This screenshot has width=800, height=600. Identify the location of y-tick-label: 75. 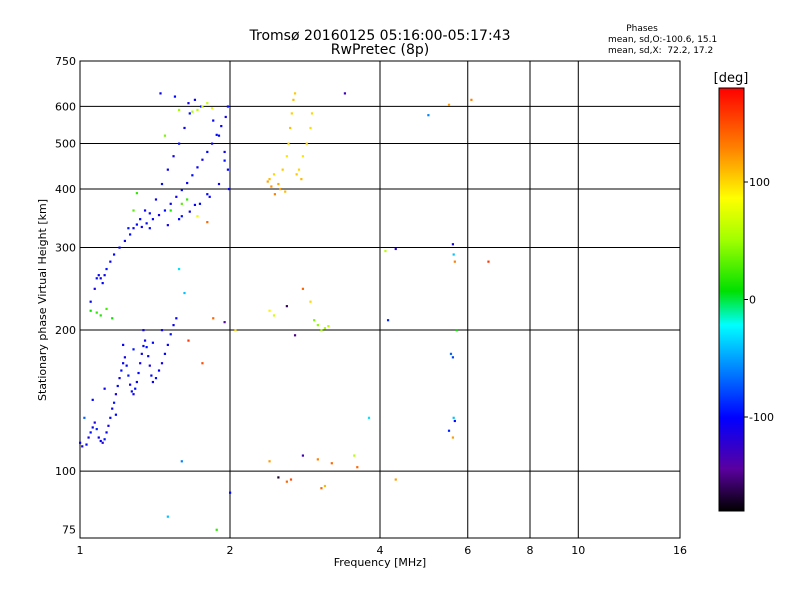
(69, 530).